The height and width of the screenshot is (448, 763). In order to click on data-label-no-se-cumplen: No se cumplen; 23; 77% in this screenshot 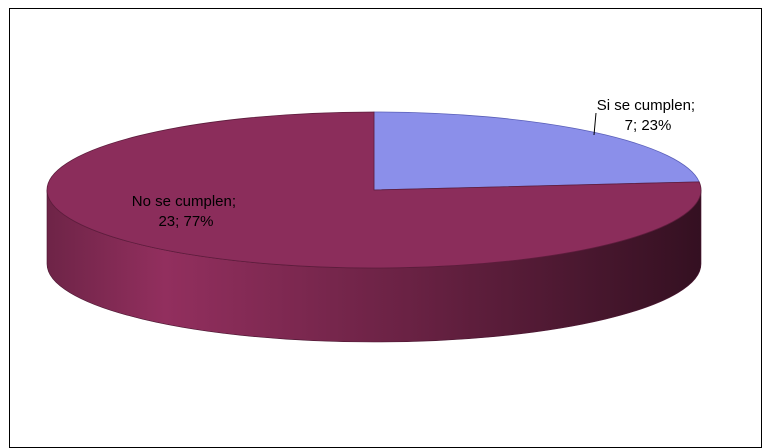, I will do `click(186, 211)`.